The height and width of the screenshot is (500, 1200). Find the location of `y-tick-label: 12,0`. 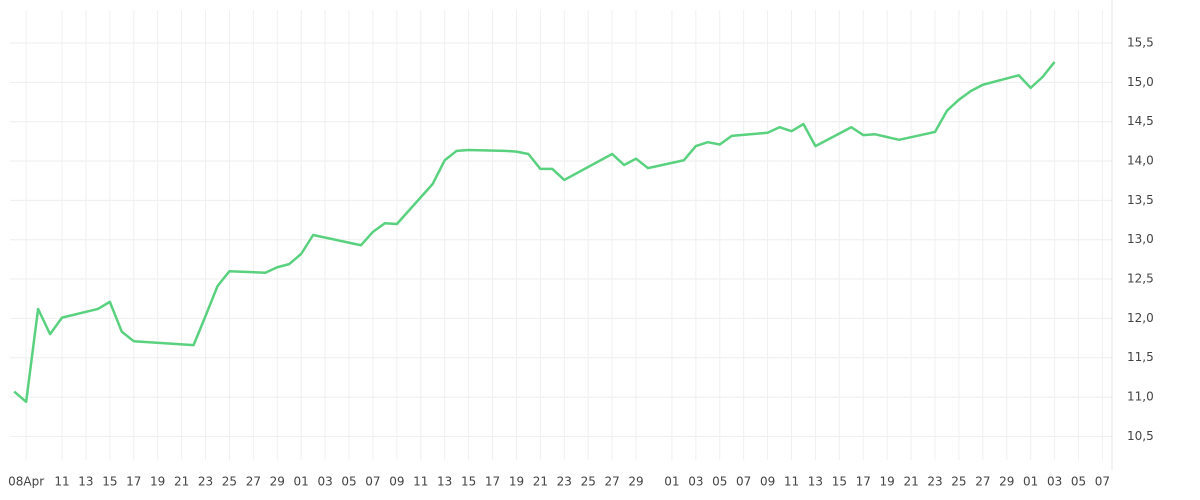

y-tick-label: 12,0 is located at coordinates (1140, 318).